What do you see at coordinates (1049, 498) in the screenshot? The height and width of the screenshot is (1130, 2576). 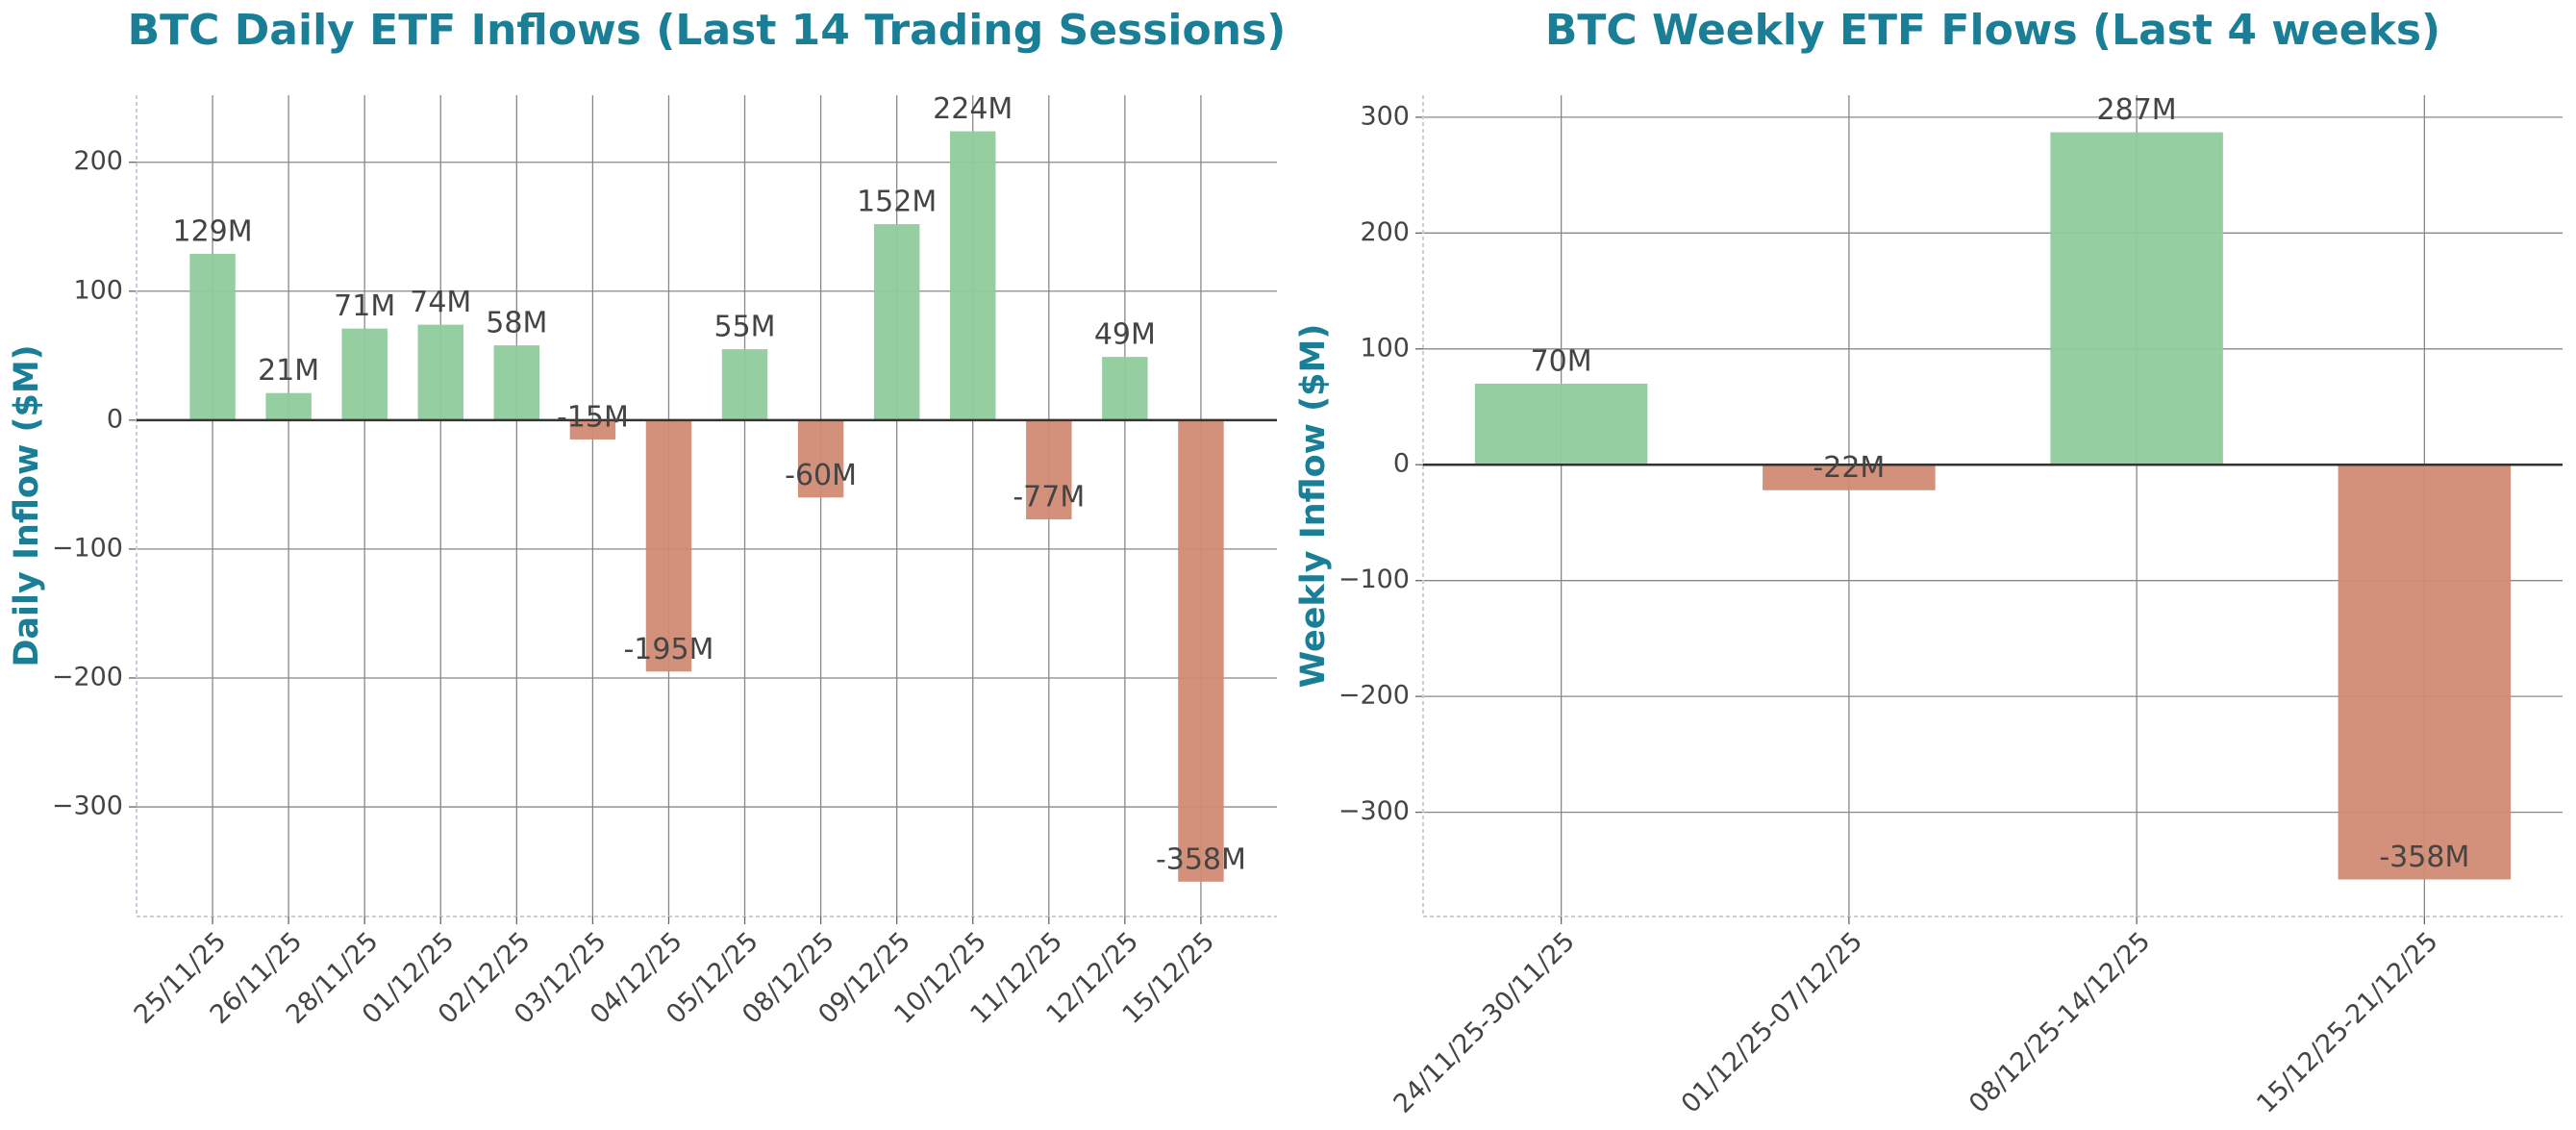 I see `value-label: -77M` at bounding box center [1049, 498].